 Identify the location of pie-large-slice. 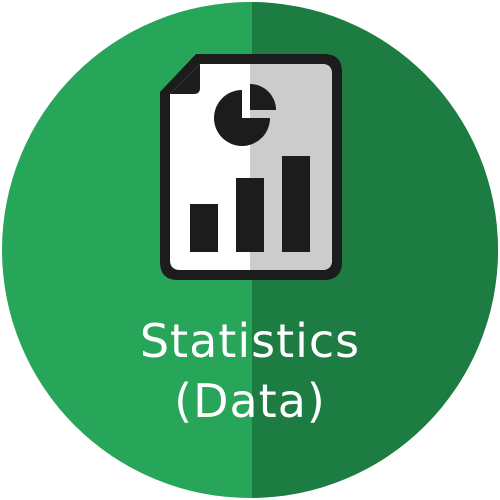
(242, 118).